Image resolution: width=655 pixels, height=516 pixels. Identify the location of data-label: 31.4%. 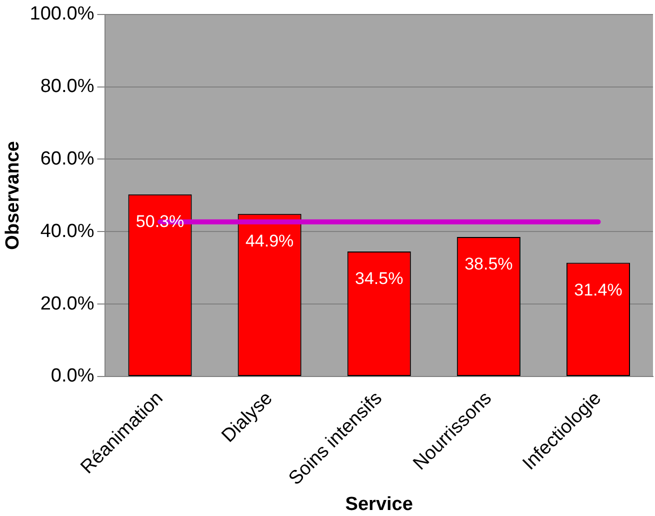
(598, 290).